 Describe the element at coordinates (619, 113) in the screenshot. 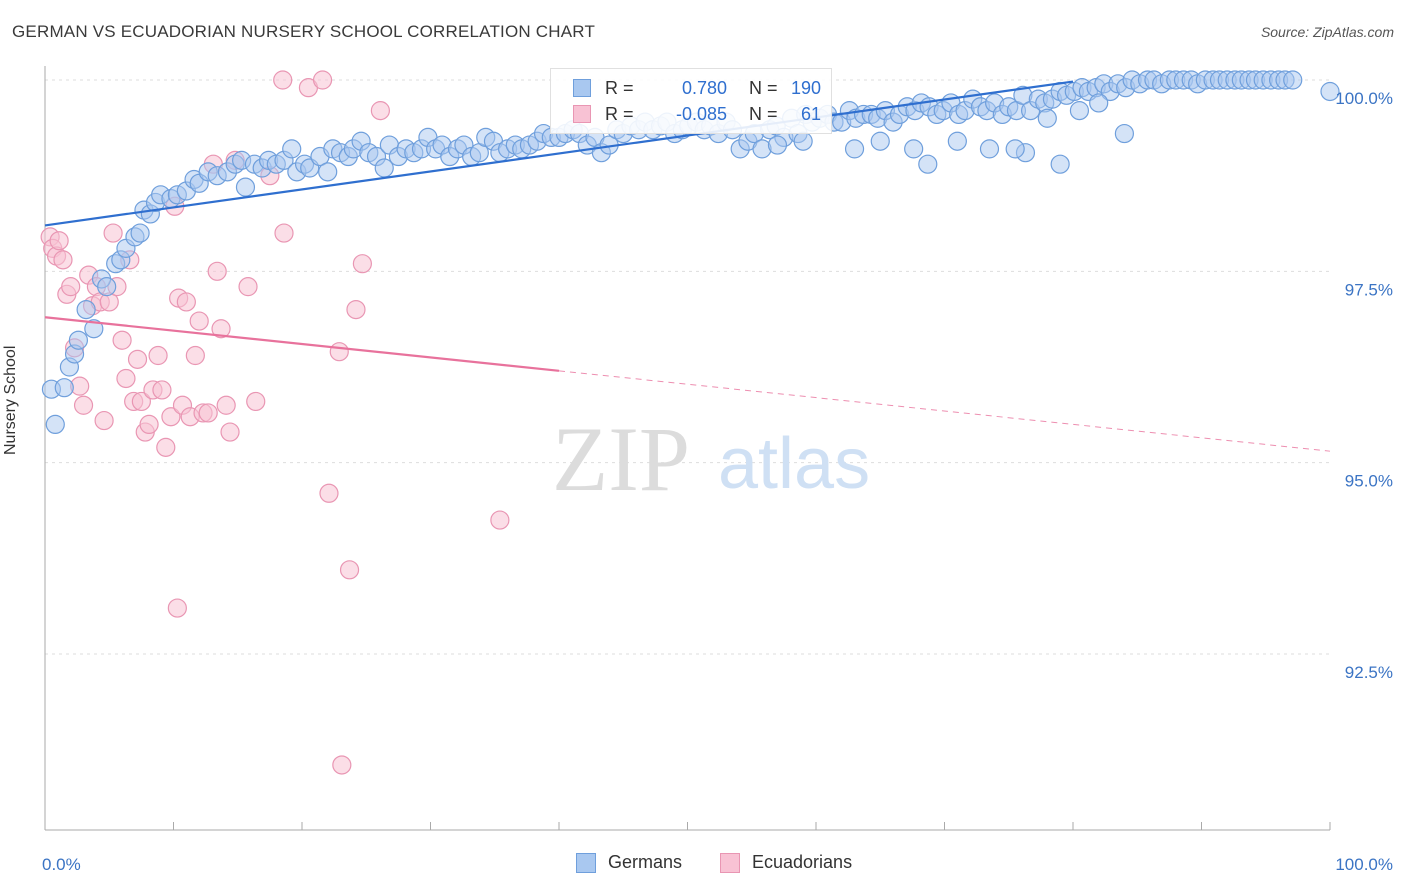

I see `ecuadorian-r-label: R =` at that location.